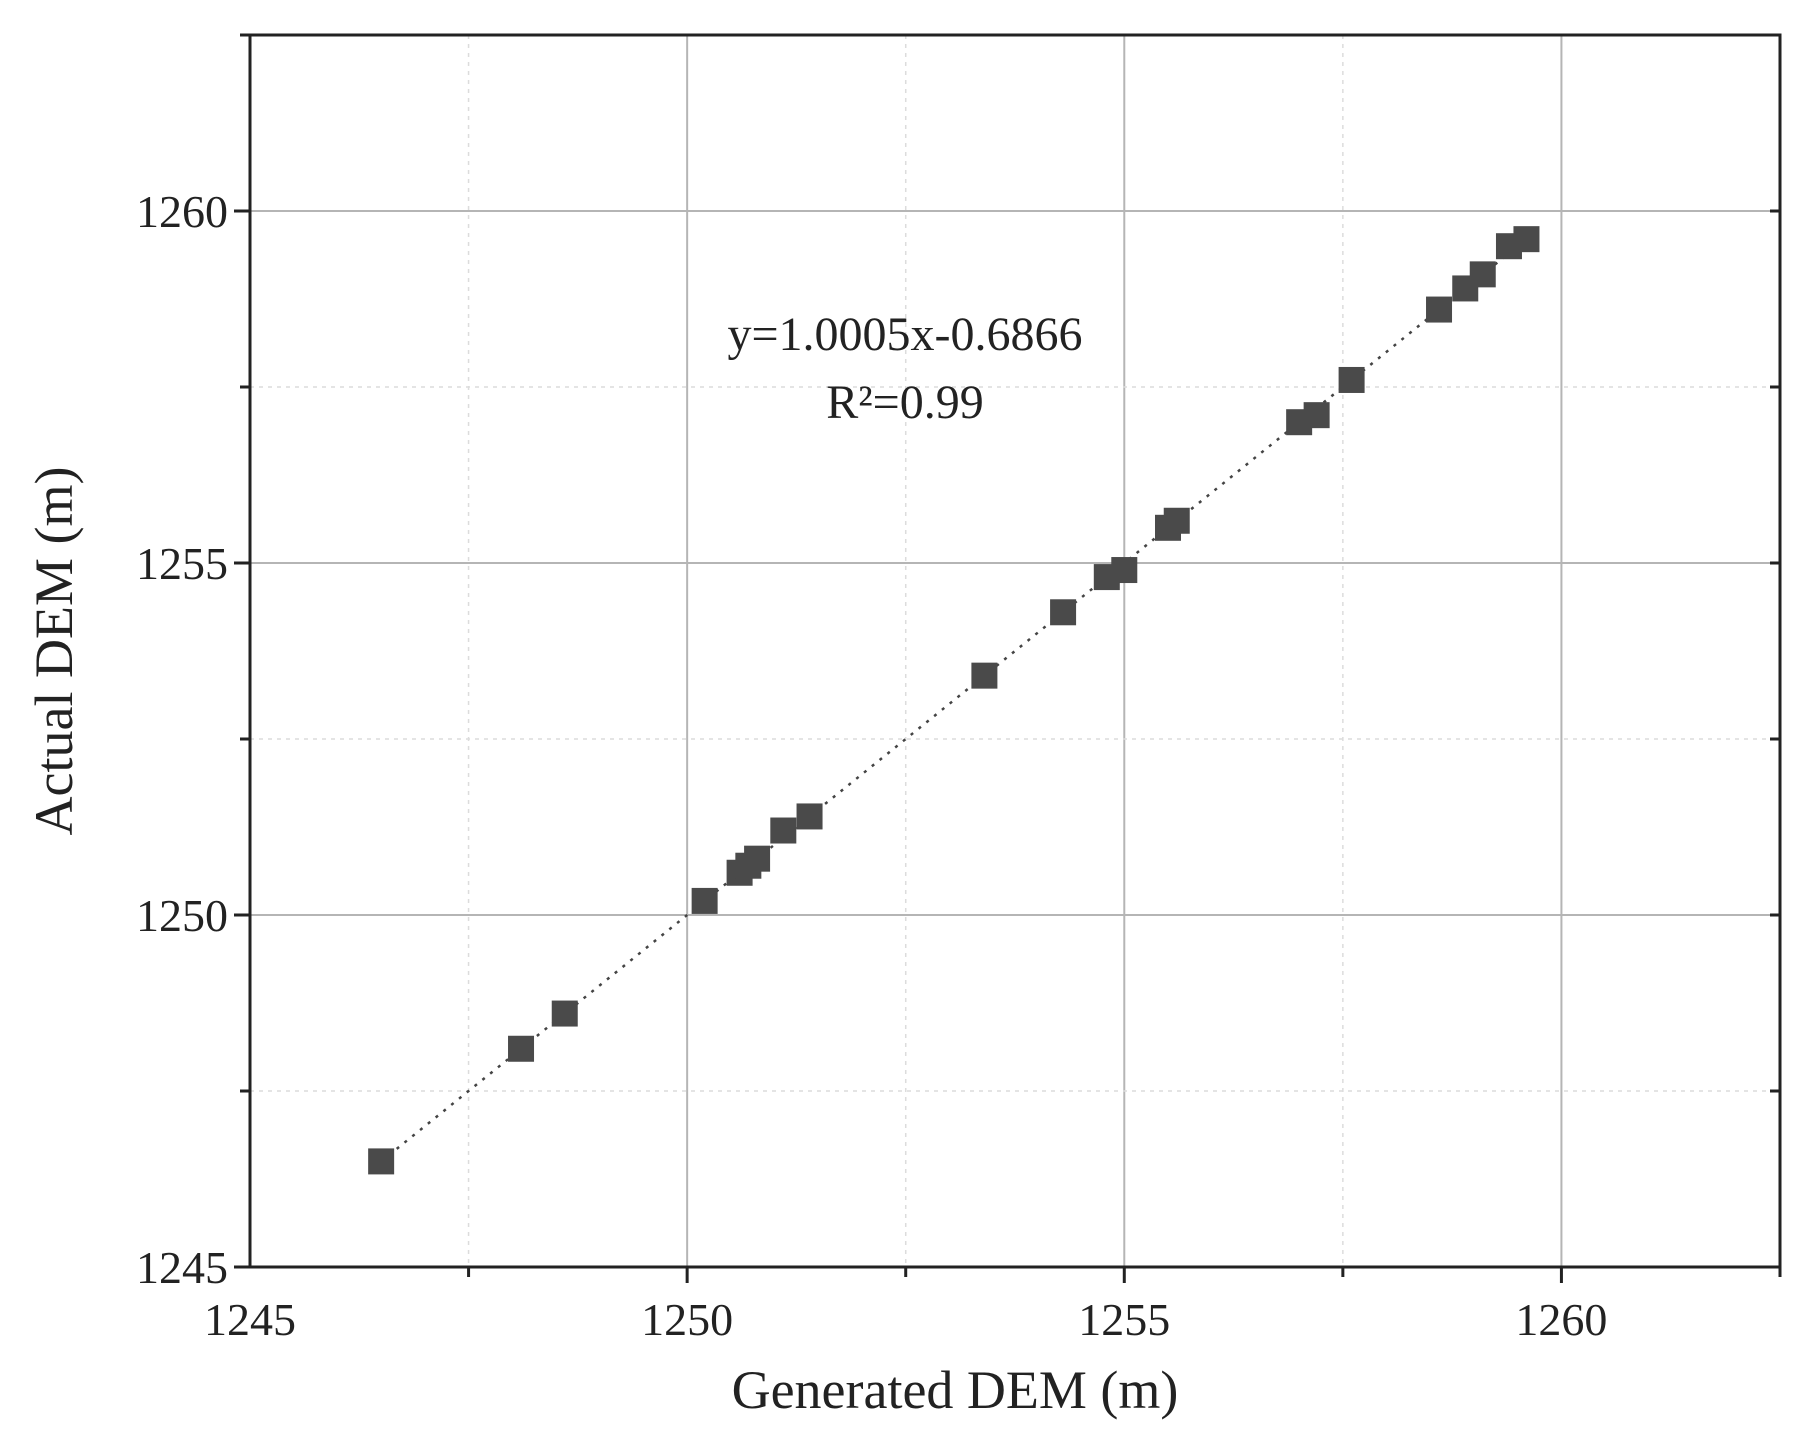  What do you see at coordinates (904, 334) in the screenshot?
I see `fit-equation: y=1.0005x-0.6866` at bounding box center [904, 334].